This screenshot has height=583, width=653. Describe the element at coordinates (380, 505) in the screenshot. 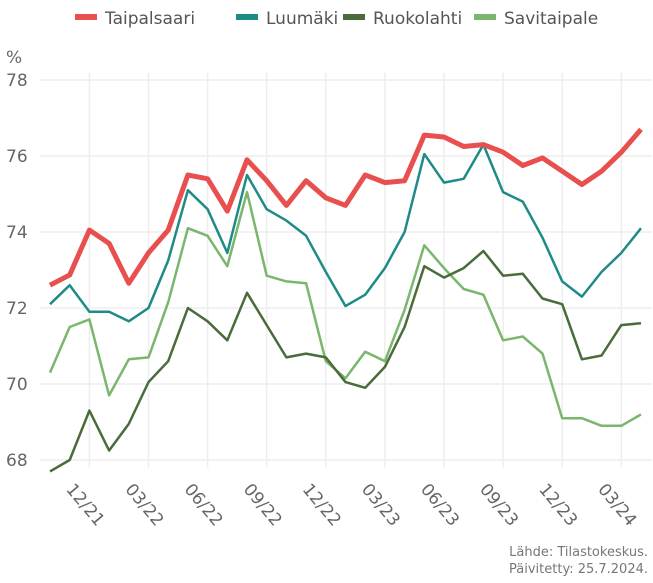

I see `x-tick-label: 03/23` at that location.